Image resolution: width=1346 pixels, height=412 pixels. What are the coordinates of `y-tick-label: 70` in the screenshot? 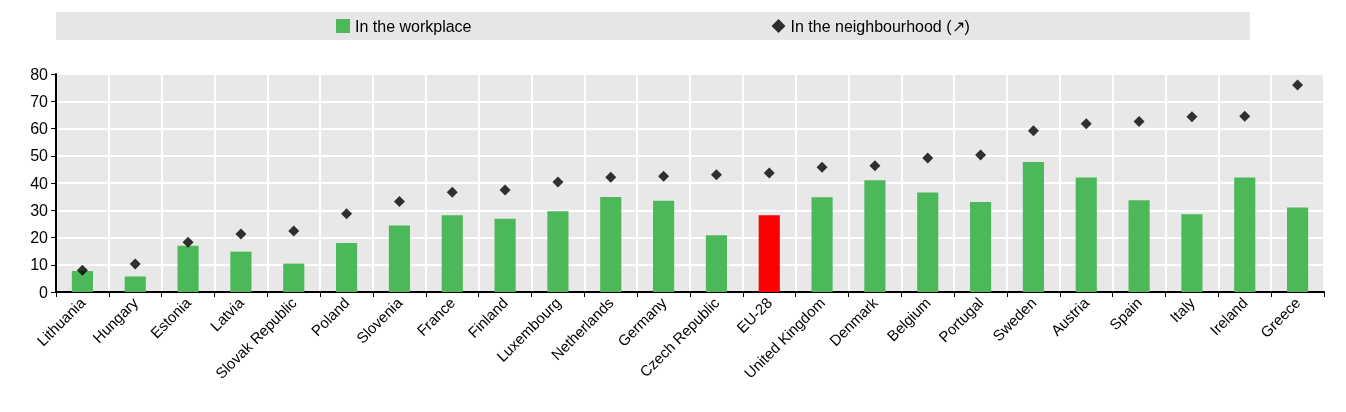 It's located at (39, 101).